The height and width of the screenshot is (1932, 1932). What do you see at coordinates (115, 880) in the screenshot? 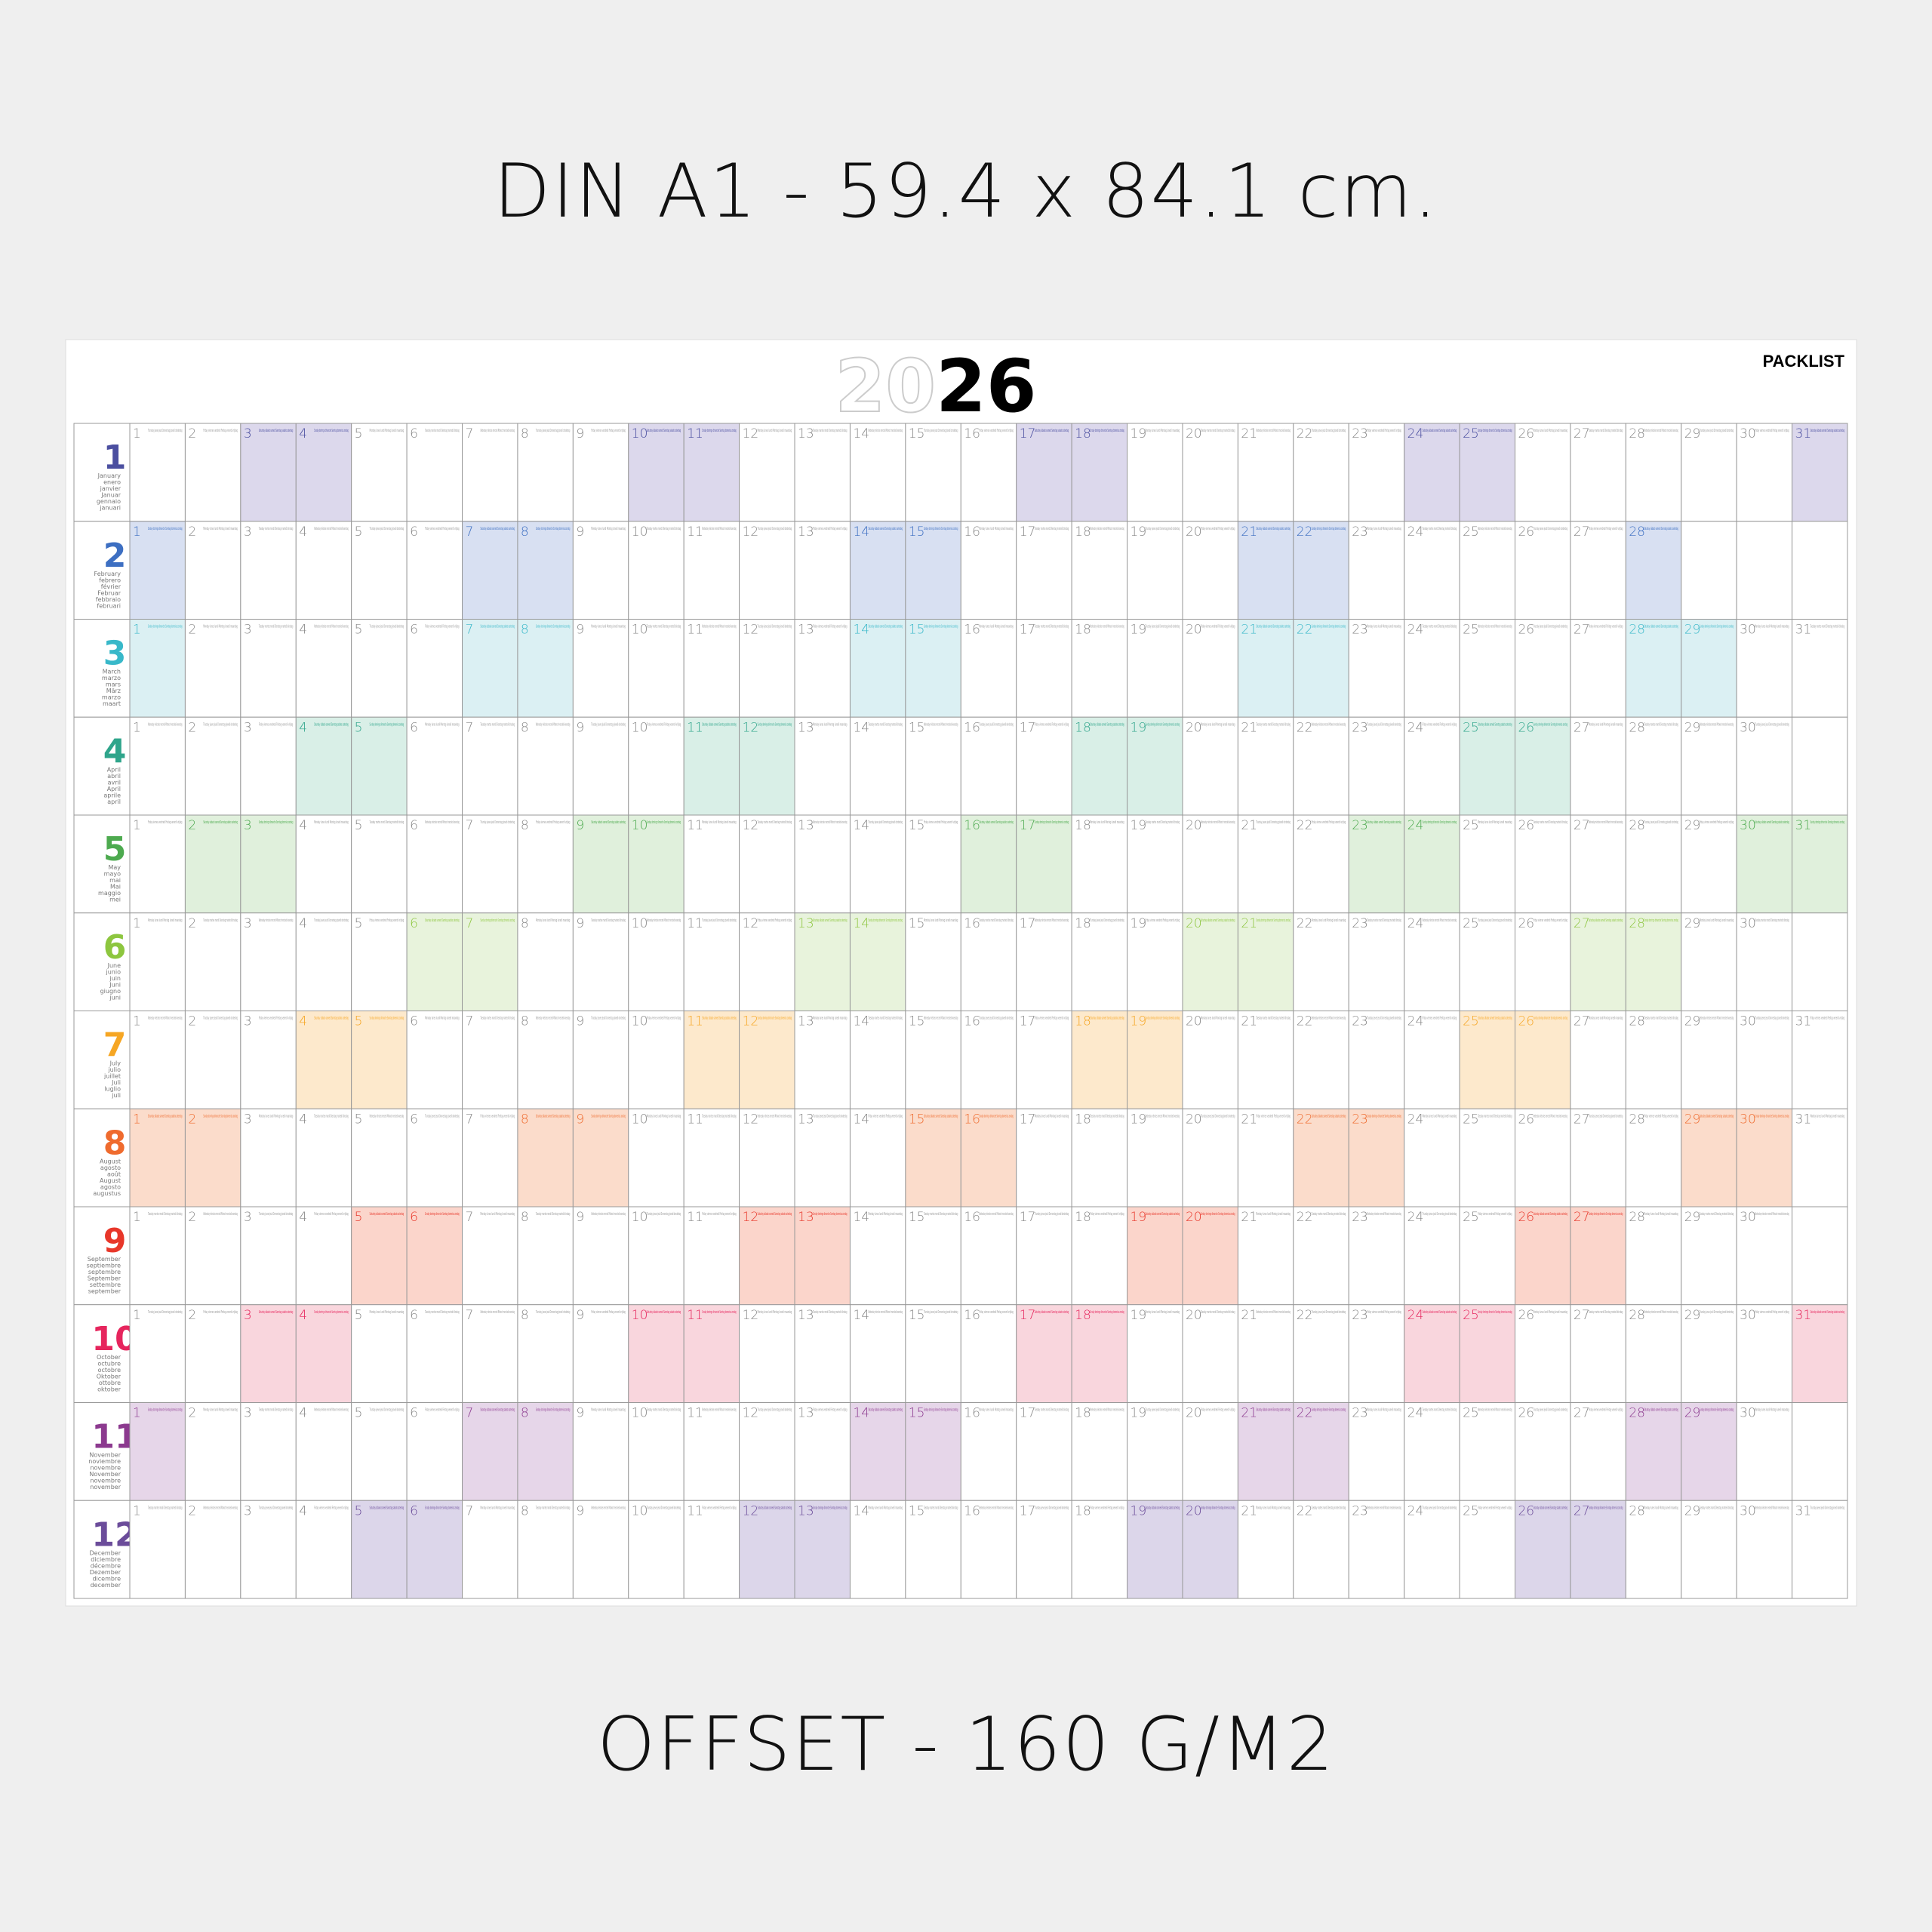
I see `month-name: mai` at bounding box center [115, 880].